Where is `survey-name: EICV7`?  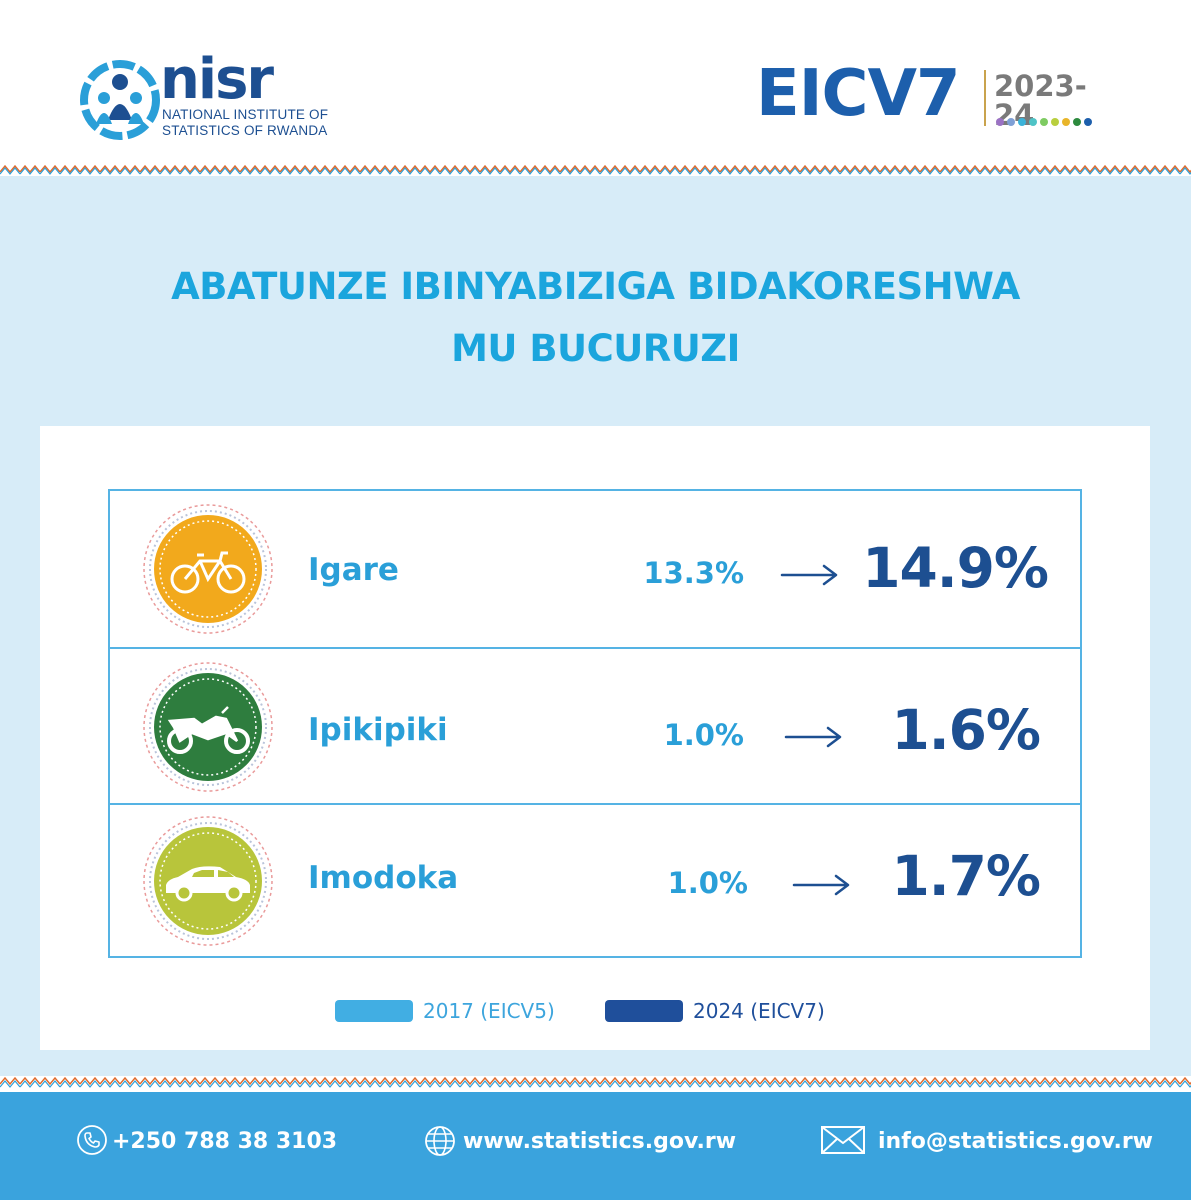
survey-name: EICV7 is located at coordinates (858, 94).